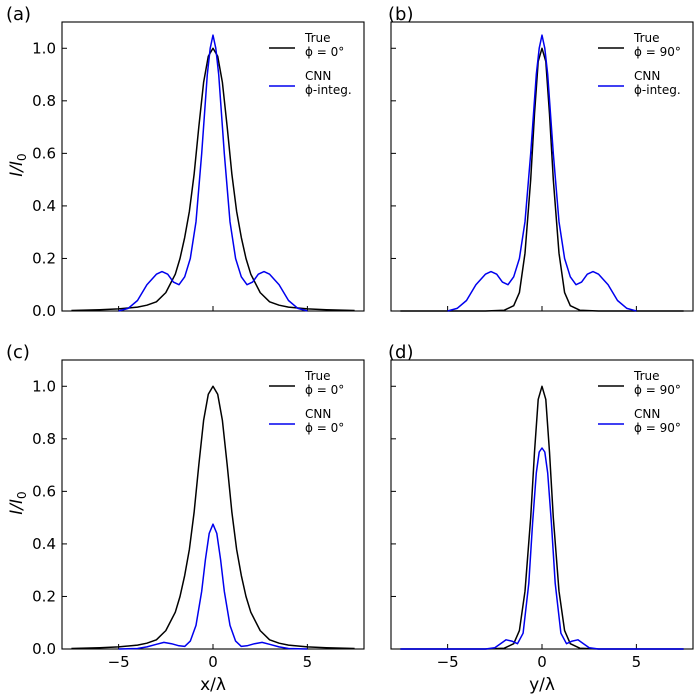 This screenshot has height=699, width=700. I want to click on x-axis-label-left: x/λ, so click(213, 685).